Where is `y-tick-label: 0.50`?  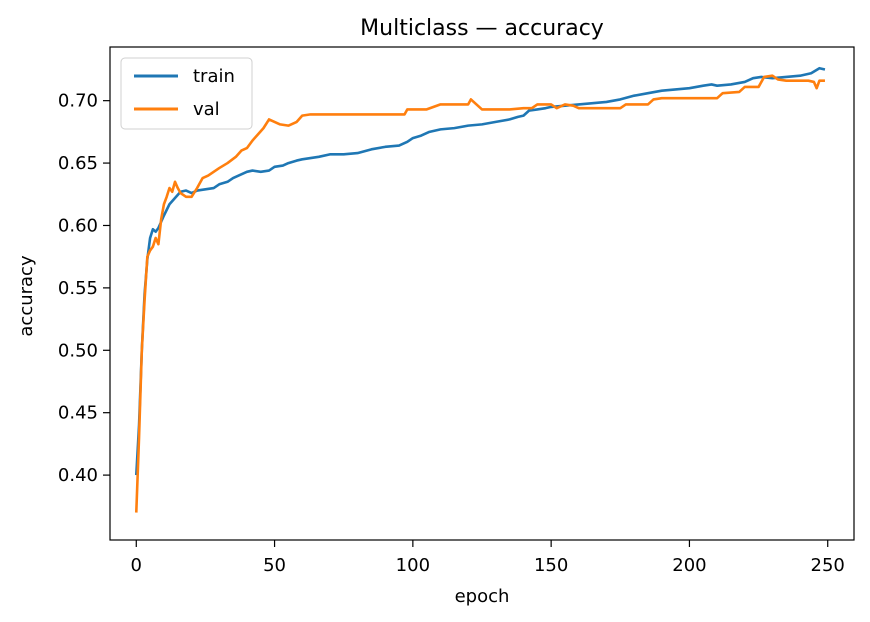 y-tick-label: 0.50 is located at coordinates (78, 350).